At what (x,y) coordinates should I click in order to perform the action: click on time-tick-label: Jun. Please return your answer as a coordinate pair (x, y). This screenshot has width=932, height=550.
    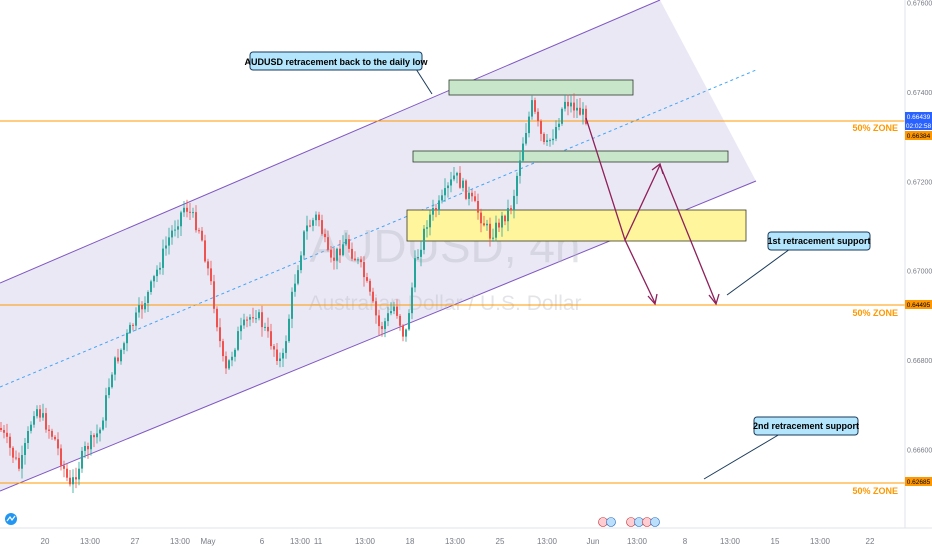
    Looking at the image, I should click on (593, 541).